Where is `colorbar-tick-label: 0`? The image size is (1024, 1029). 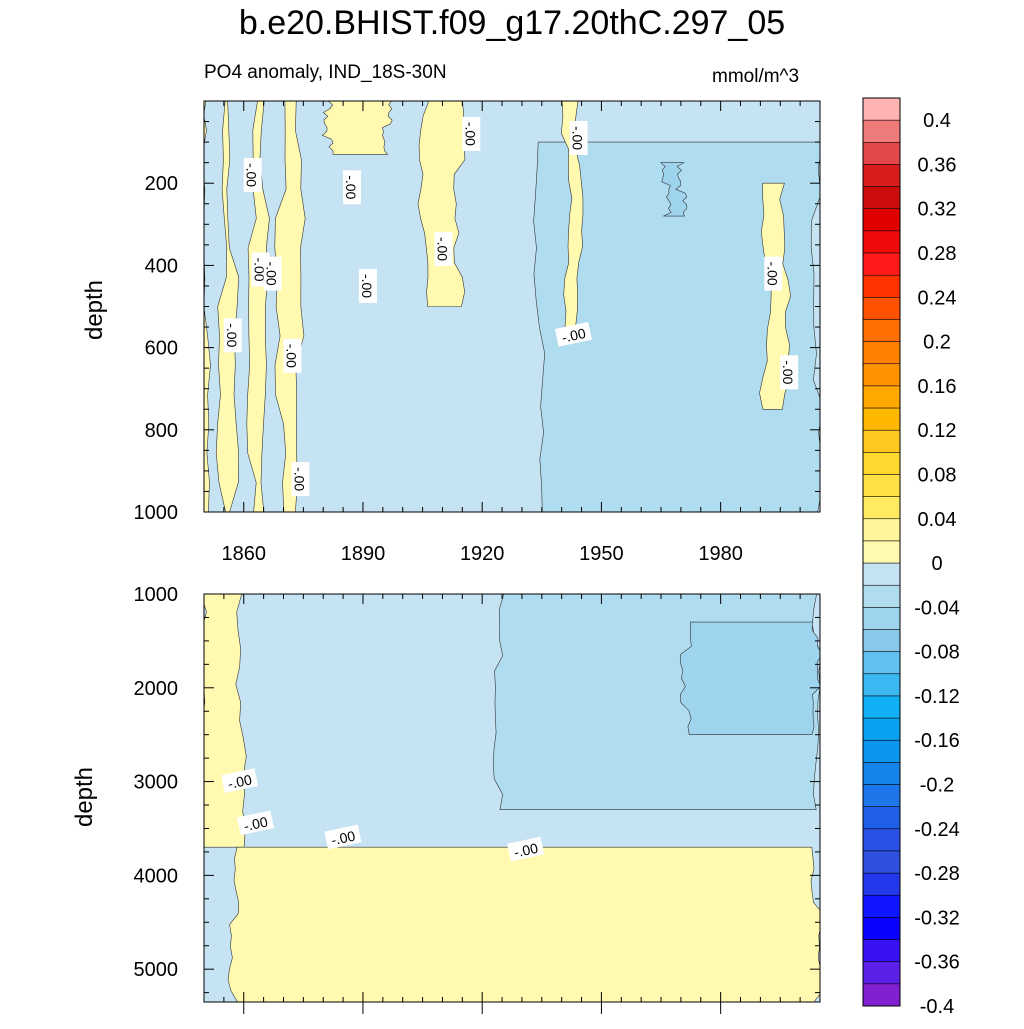
colorbar-tick-label: 0 is located at coordinates (936, 564).